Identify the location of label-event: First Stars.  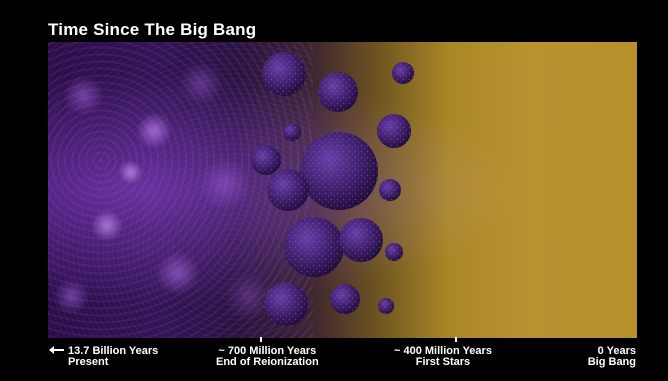
(443, 362).